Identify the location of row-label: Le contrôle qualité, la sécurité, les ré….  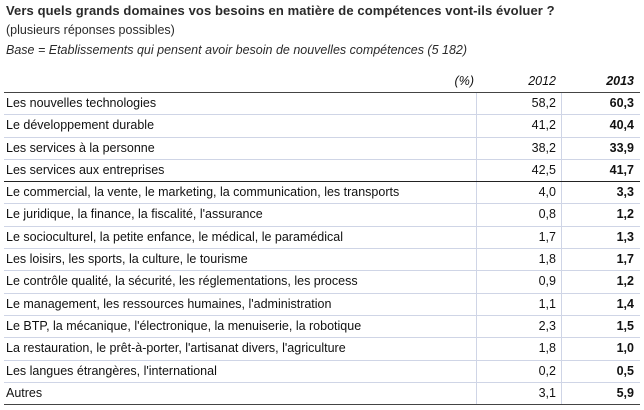
(182, 281).